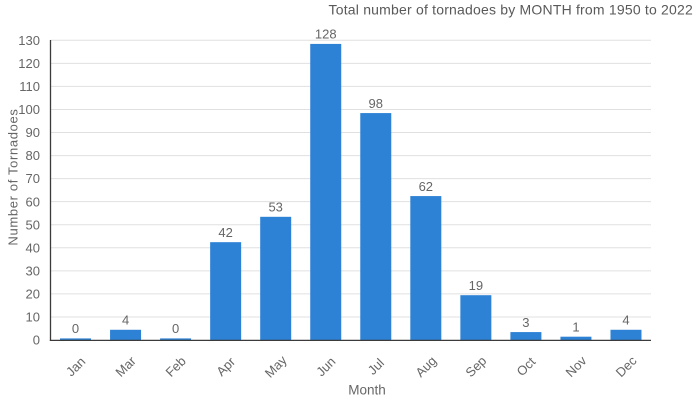 The height and width of the screenshot is (405, 700). What do you see at coordinates (33, 132) in the screenshot?
I see `svg-text: 90` at bounding box center [33, 132].